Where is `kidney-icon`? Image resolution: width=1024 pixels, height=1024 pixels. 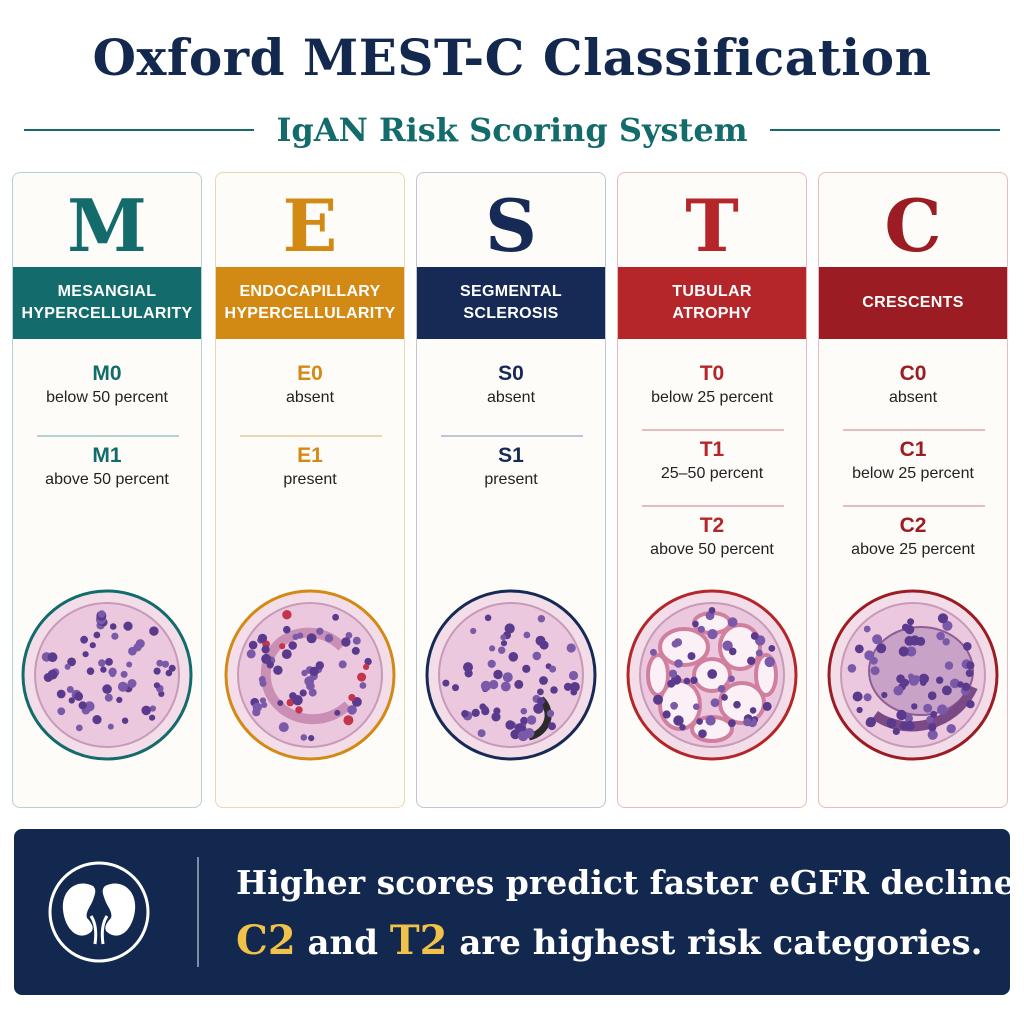 kidney-icon is located at coordinates (99, 912).